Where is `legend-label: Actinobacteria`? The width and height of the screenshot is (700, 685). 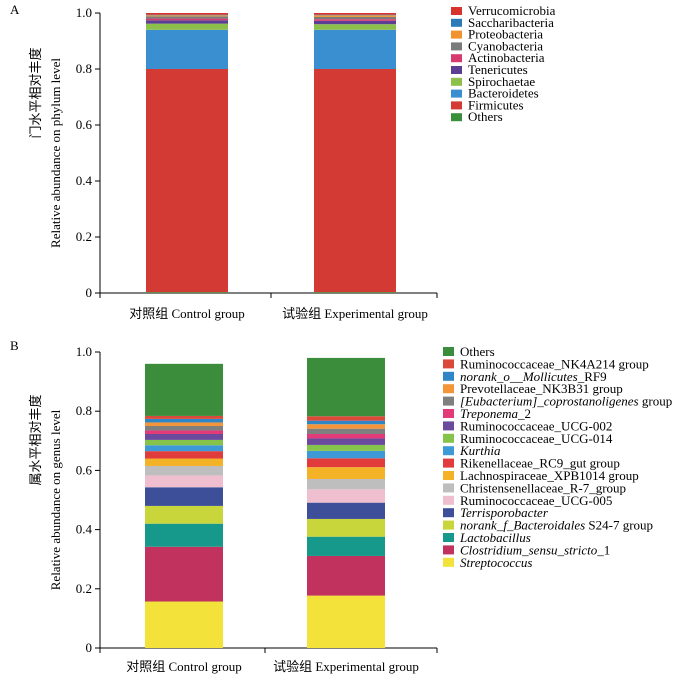
legend-label: Actinobacteria is located at coordinates (506, 57).